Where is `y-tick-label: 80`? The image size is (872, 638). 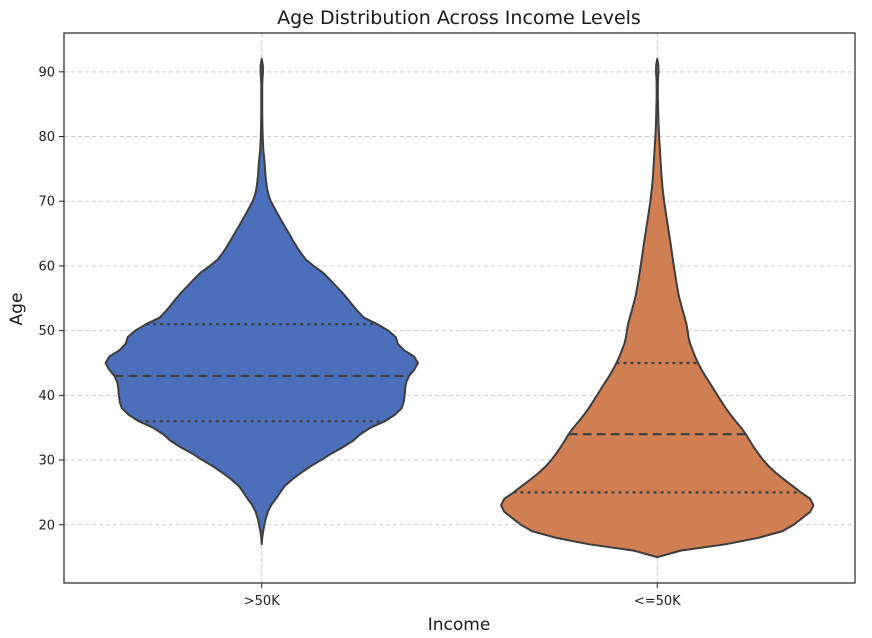 y-tick-label: 80 is located at coordinates (46, 137).